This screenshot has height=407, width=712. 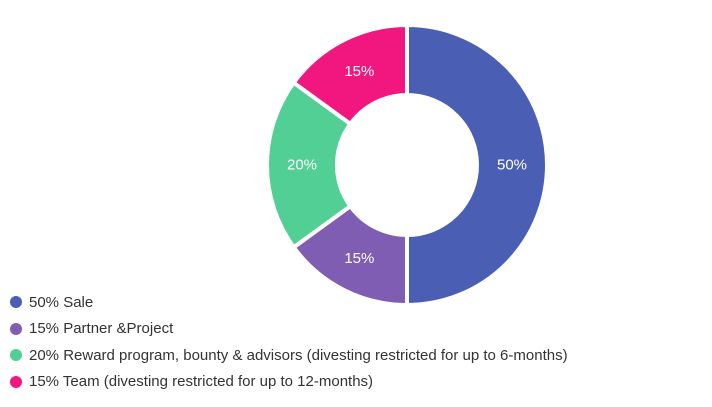 What do you see at coordinates (289, 329) in the screenshot?
I see `legend-item-partner-project: 15% Partner &Project` at bounding box center [289, 329].